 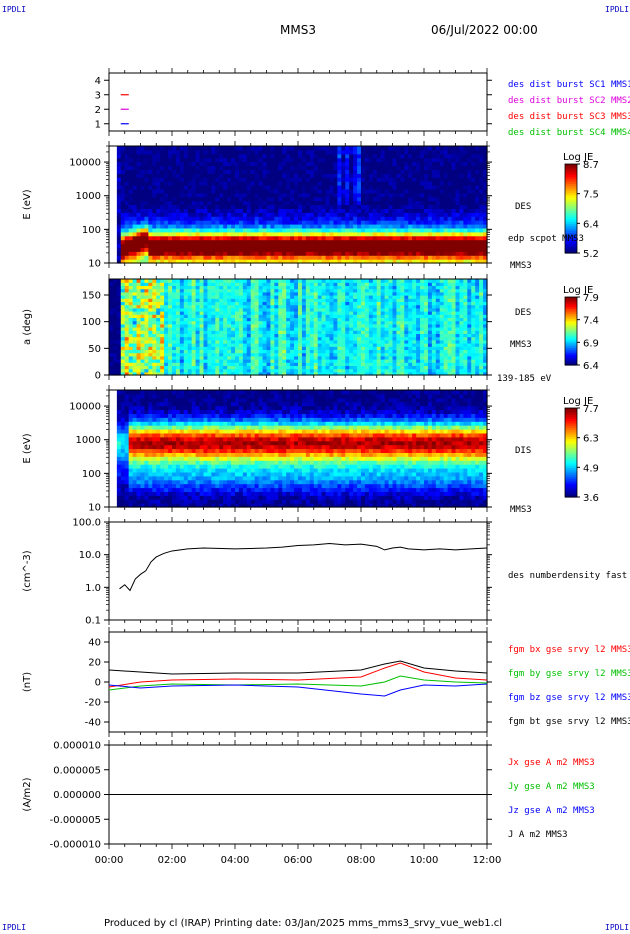 What do you see at coordinates (571, 214) in the screenshot?
I see `colorbar-step` at bounding box center [571, 214].